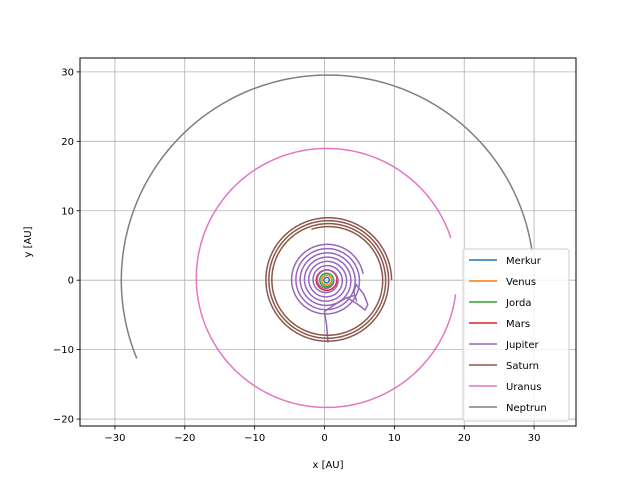  Describe the element at coordinates (67, 211) in the screenshot. I see `y-tick-label: 10` at that location.